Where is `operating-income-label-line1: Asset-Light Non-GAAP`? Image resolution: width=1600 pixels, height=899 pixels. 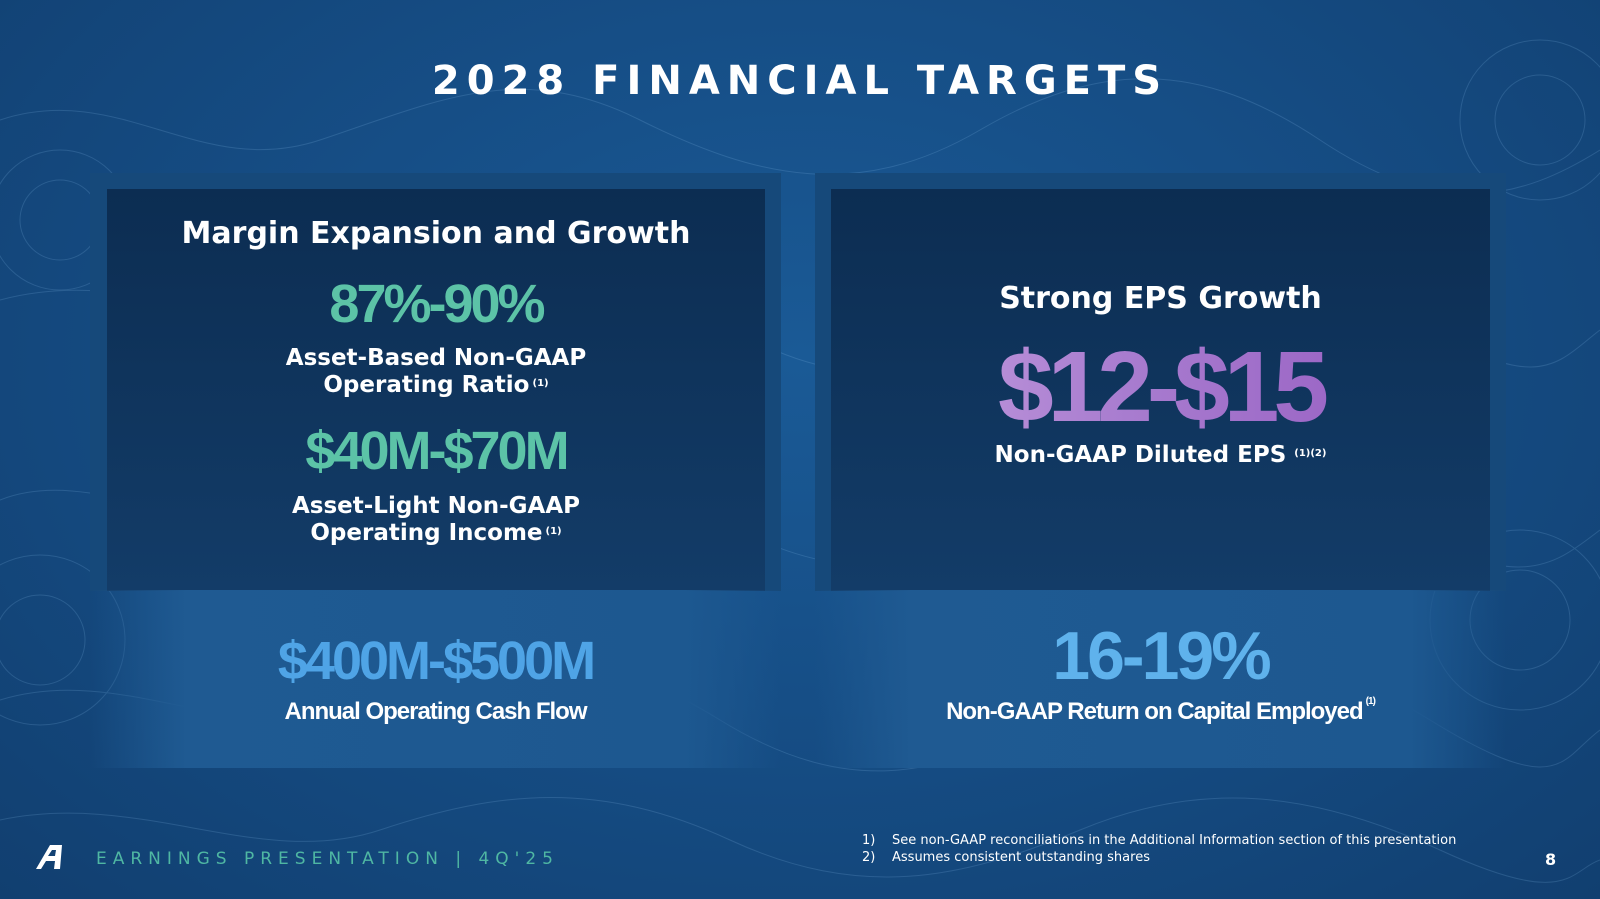
operating-income-label-line1: Asset-Light Non-GAAP is located at coordinates (435, 506).